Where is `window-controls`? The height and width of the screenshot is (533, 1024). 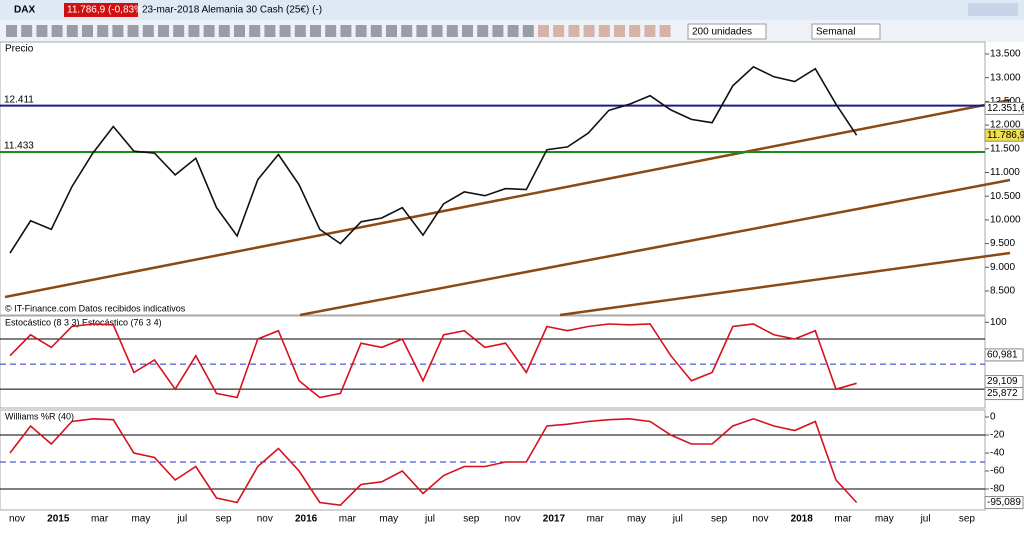 window-controls is located at coordinates (993, 9).